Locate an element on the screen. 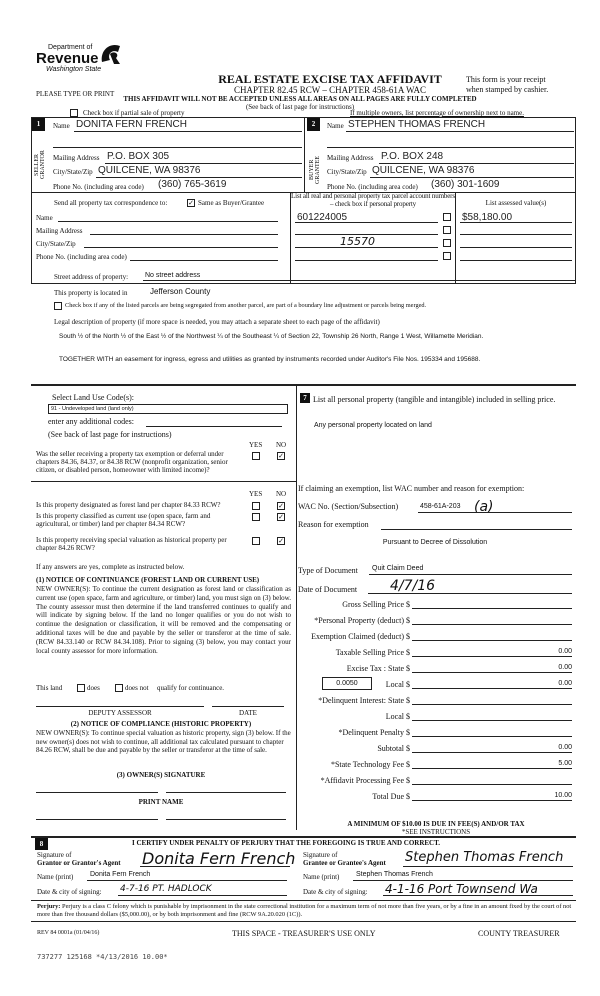  fee-label: Local is located at coordinates (394, 716).